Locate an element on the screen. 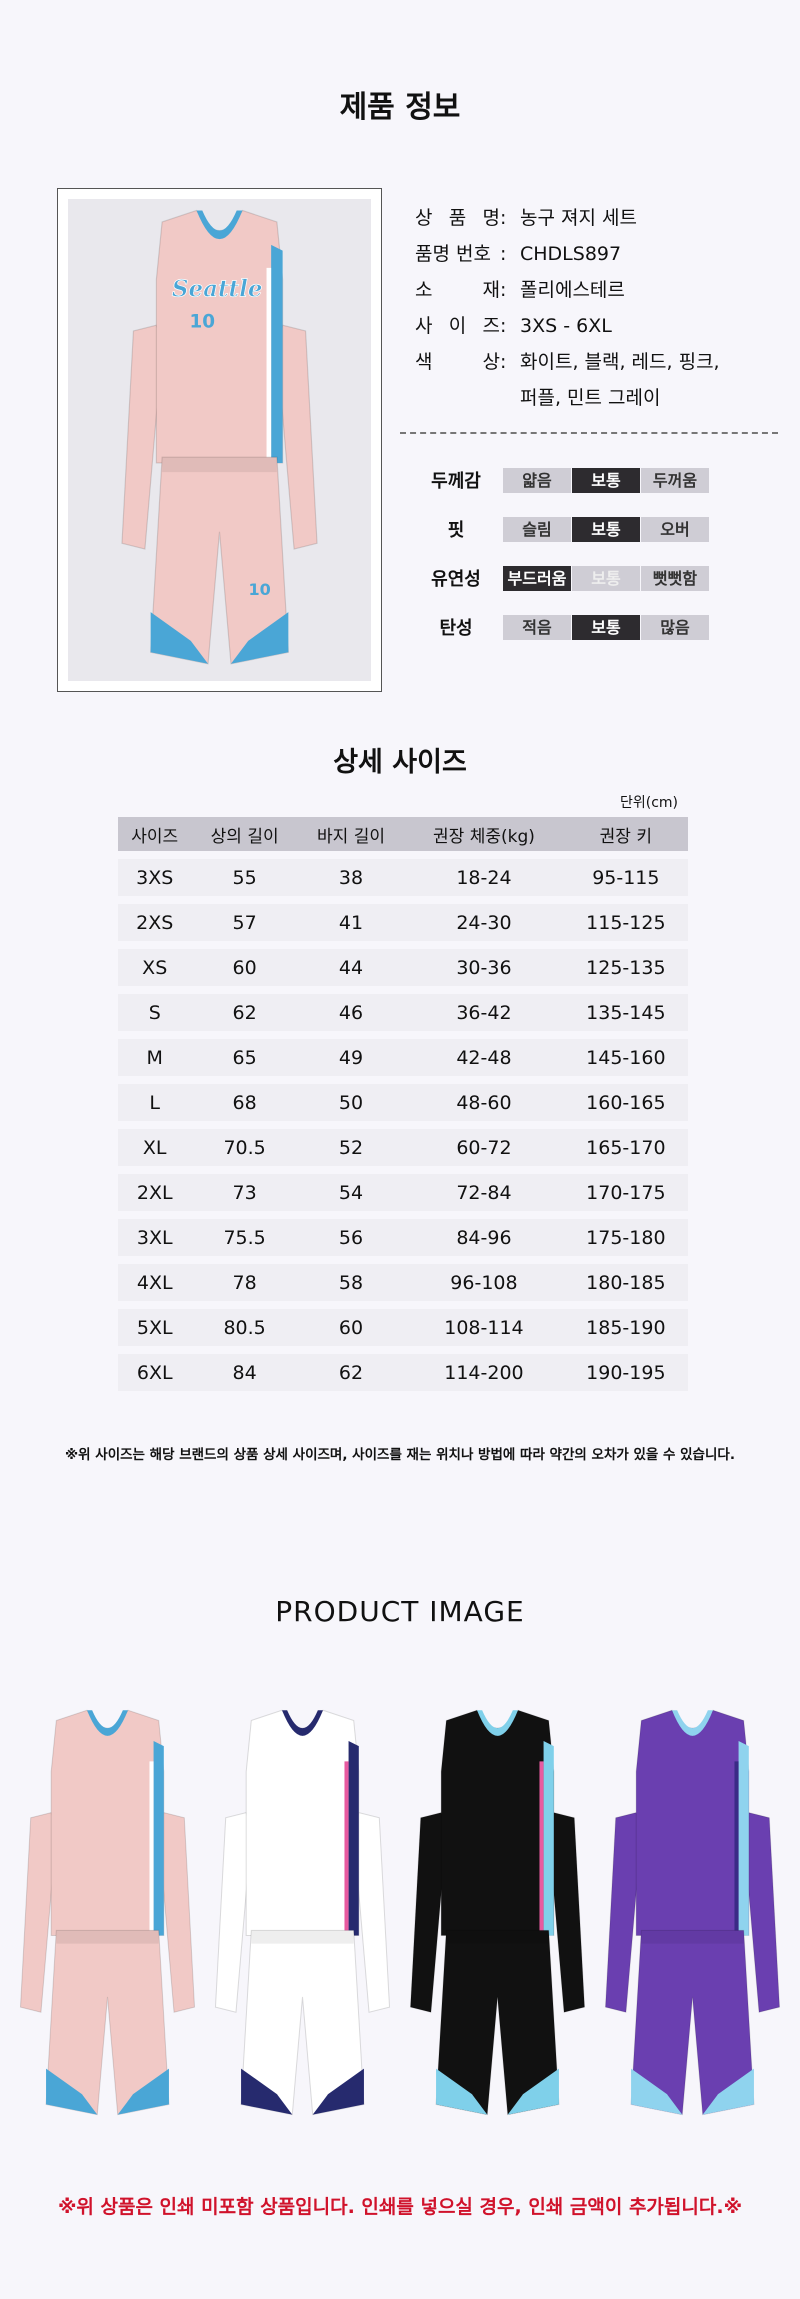  table-cell: 41 is located at coordinates (351, 922).